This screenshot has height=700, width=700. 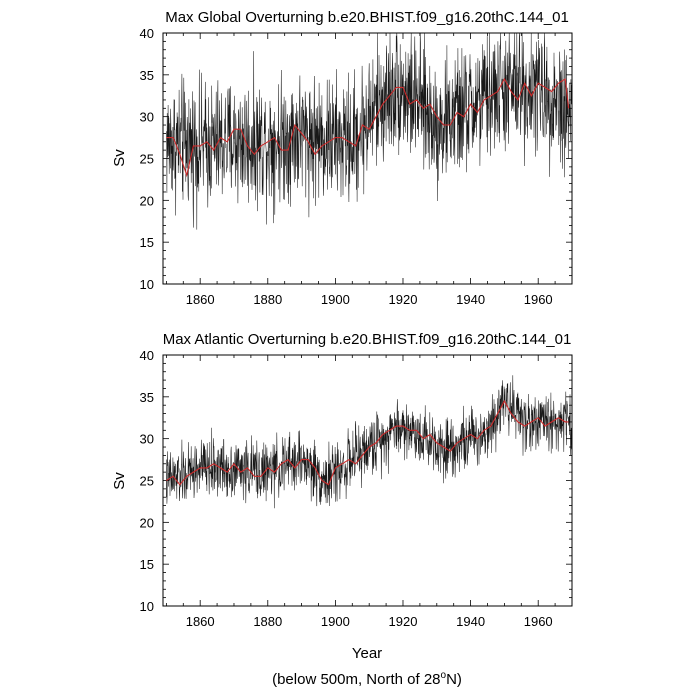 I want to click on atlantic-annual-mean-line, so click(x=367, y=442).